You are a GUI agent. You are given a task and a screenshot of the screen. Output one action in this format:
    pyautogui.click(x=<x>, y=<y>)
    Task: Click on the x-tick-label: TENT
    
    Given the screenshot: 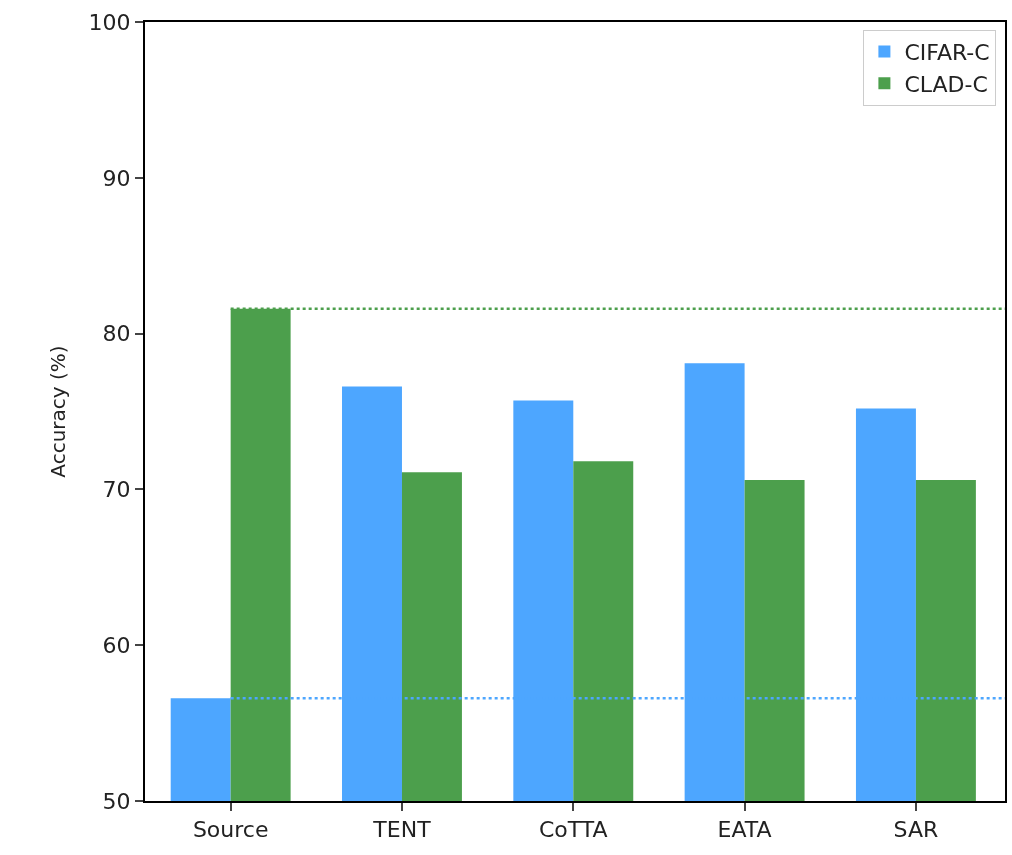 What is the action you would take?
    pyautogui.click(x=402, y=830)
    